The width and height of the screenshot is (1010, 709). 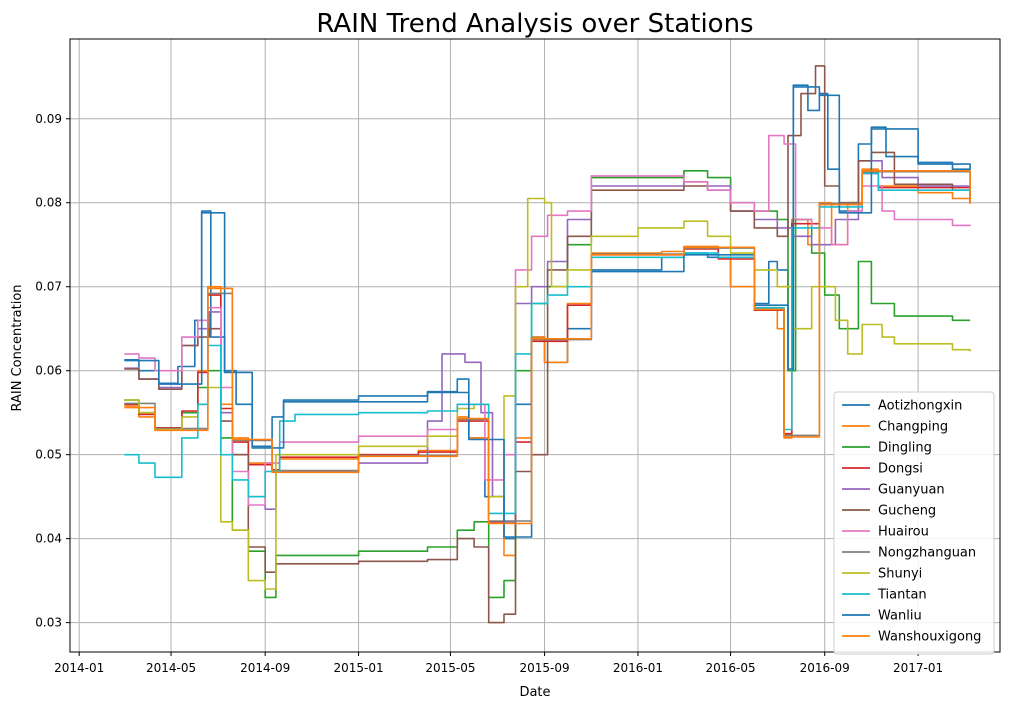 What do you see at coordinates (48, 119) in the screenshot?
I see `y-tick-label: 0.09` at bounding box center [48, 119].